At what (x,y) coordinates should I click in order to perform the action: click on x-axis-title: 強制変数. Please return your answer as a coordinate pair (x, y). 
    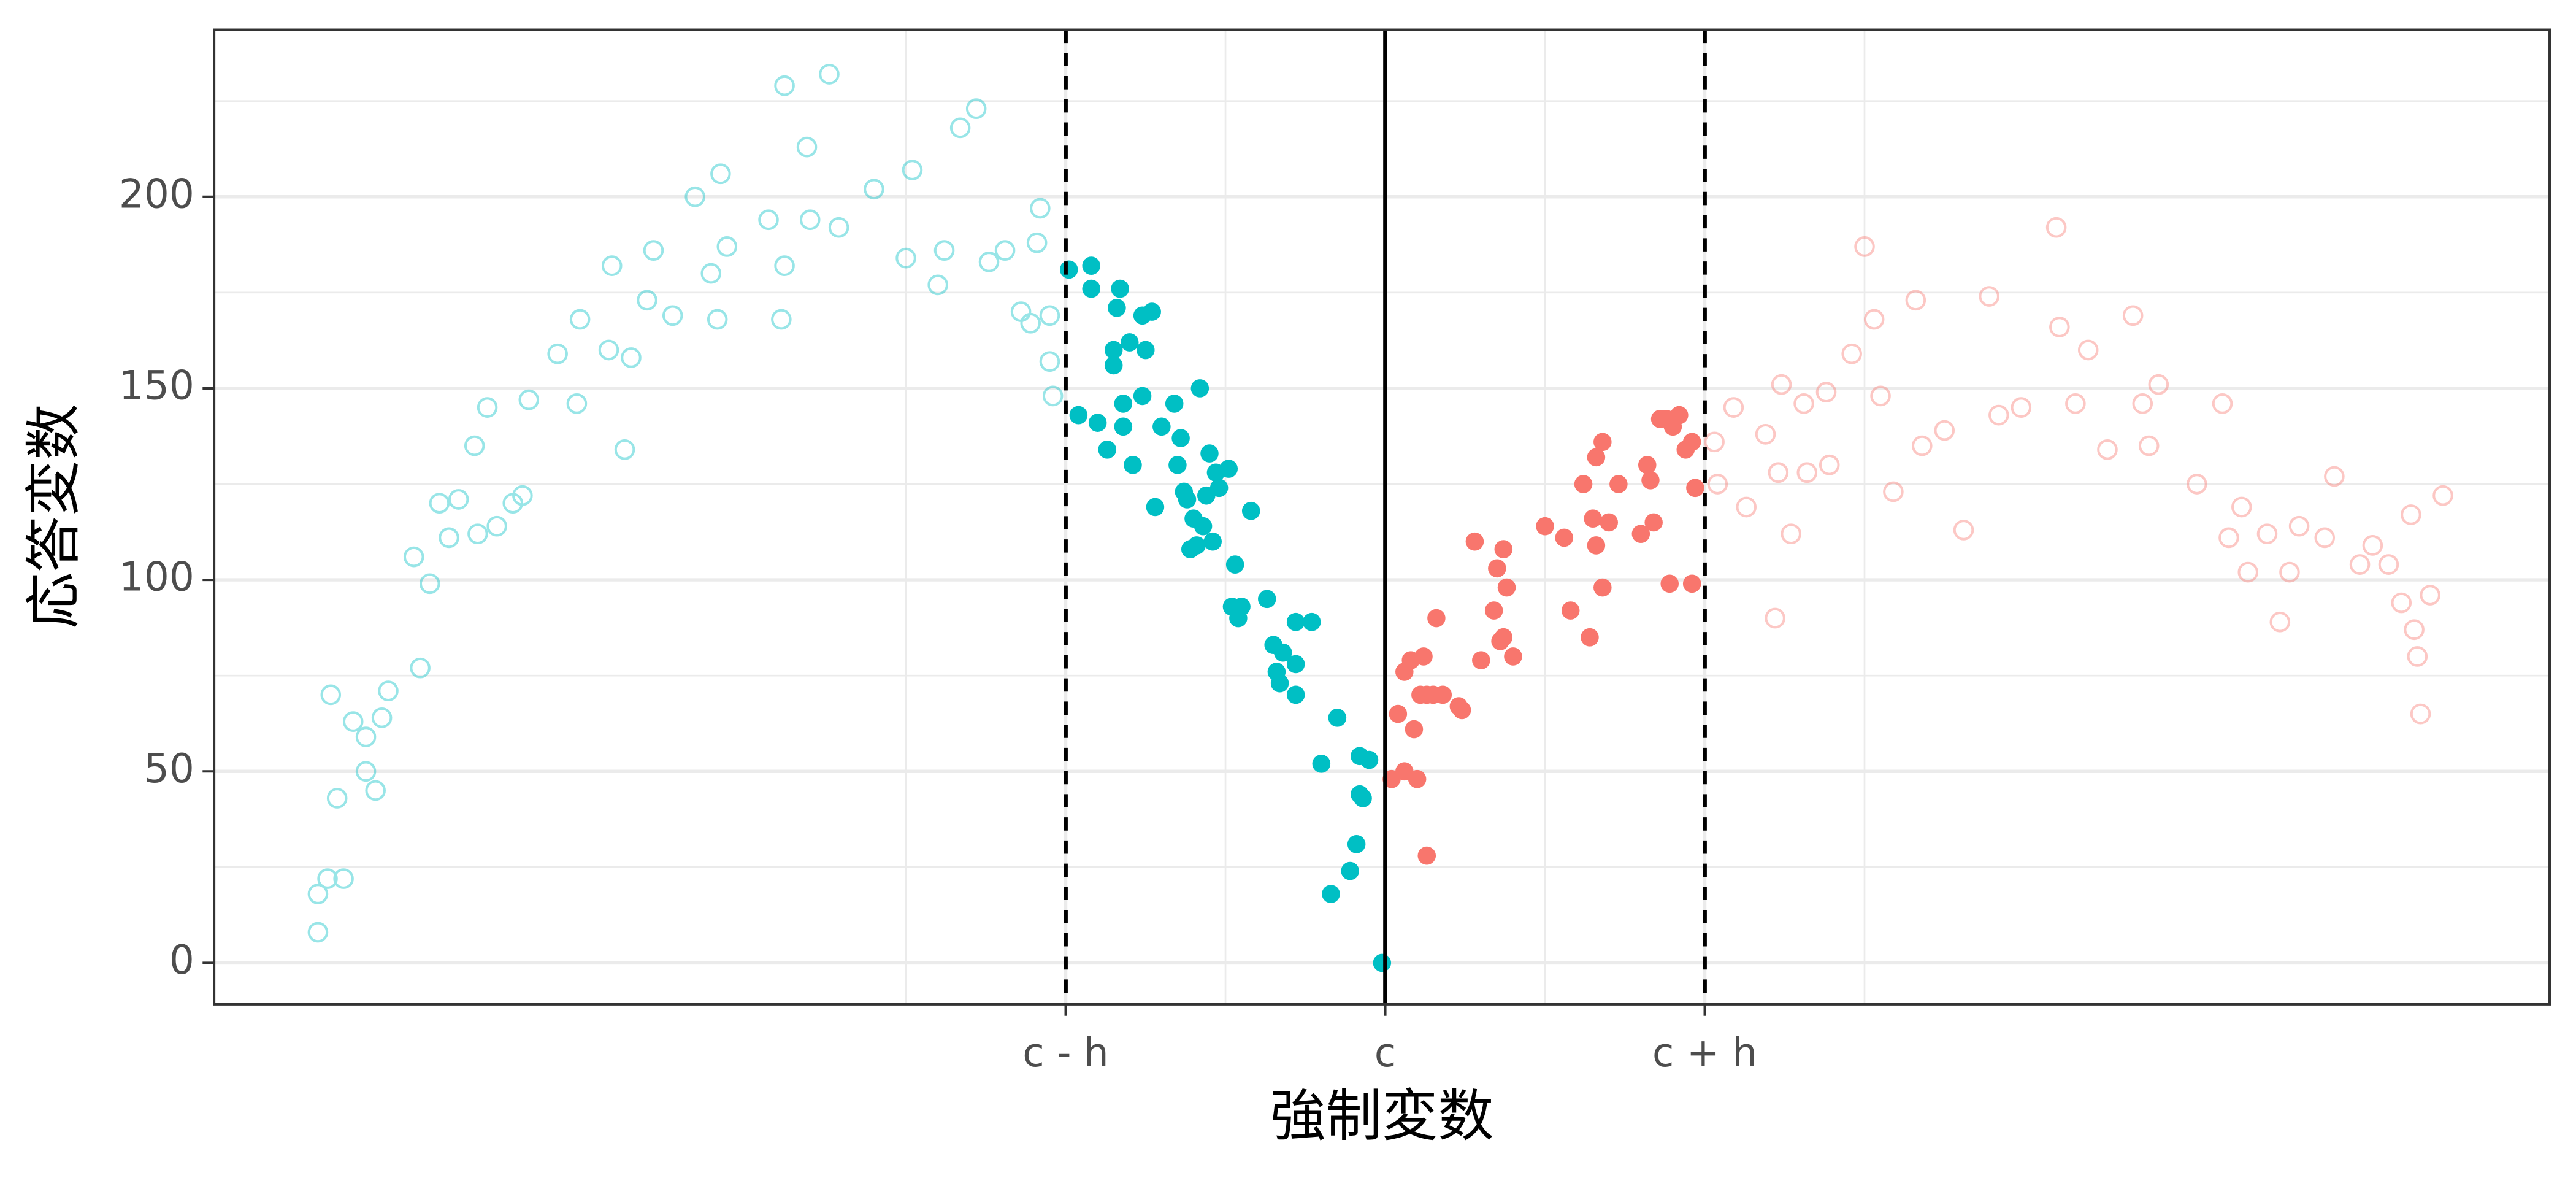
    Looking at the image, I should click on (1381, 1116).